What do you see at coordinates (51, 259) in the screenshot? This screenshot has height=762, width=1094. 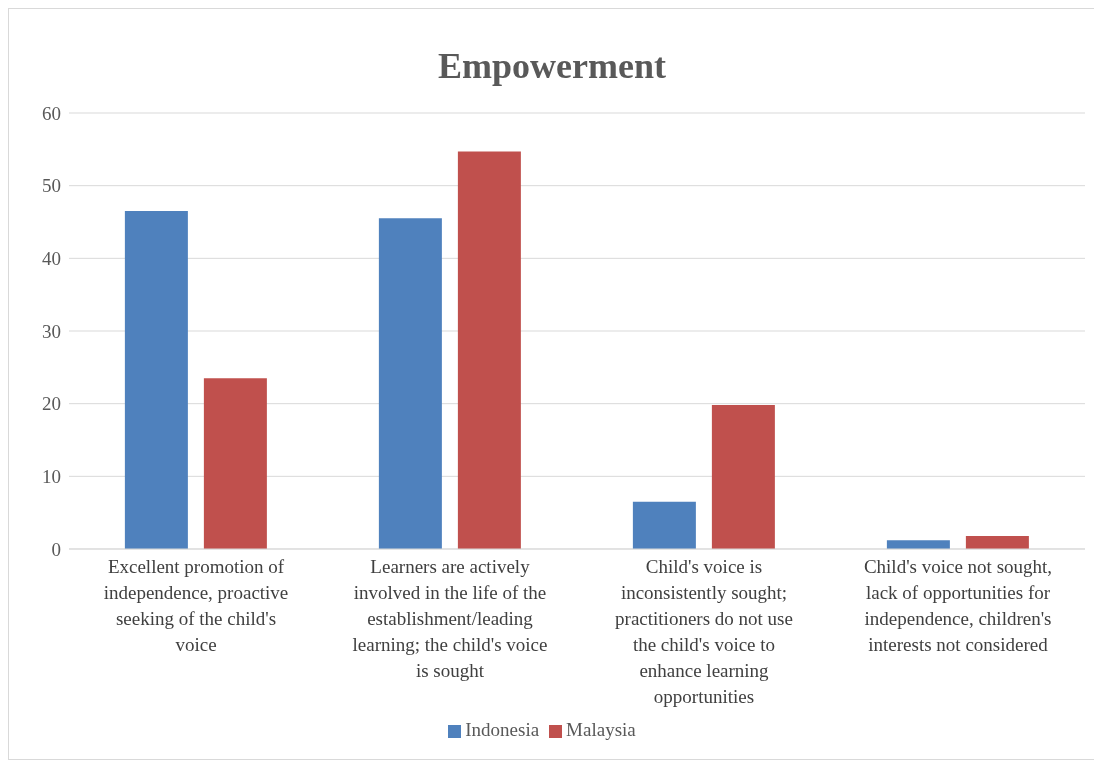 I see `y-tick-label: 40` at bounding box center [51, 259].